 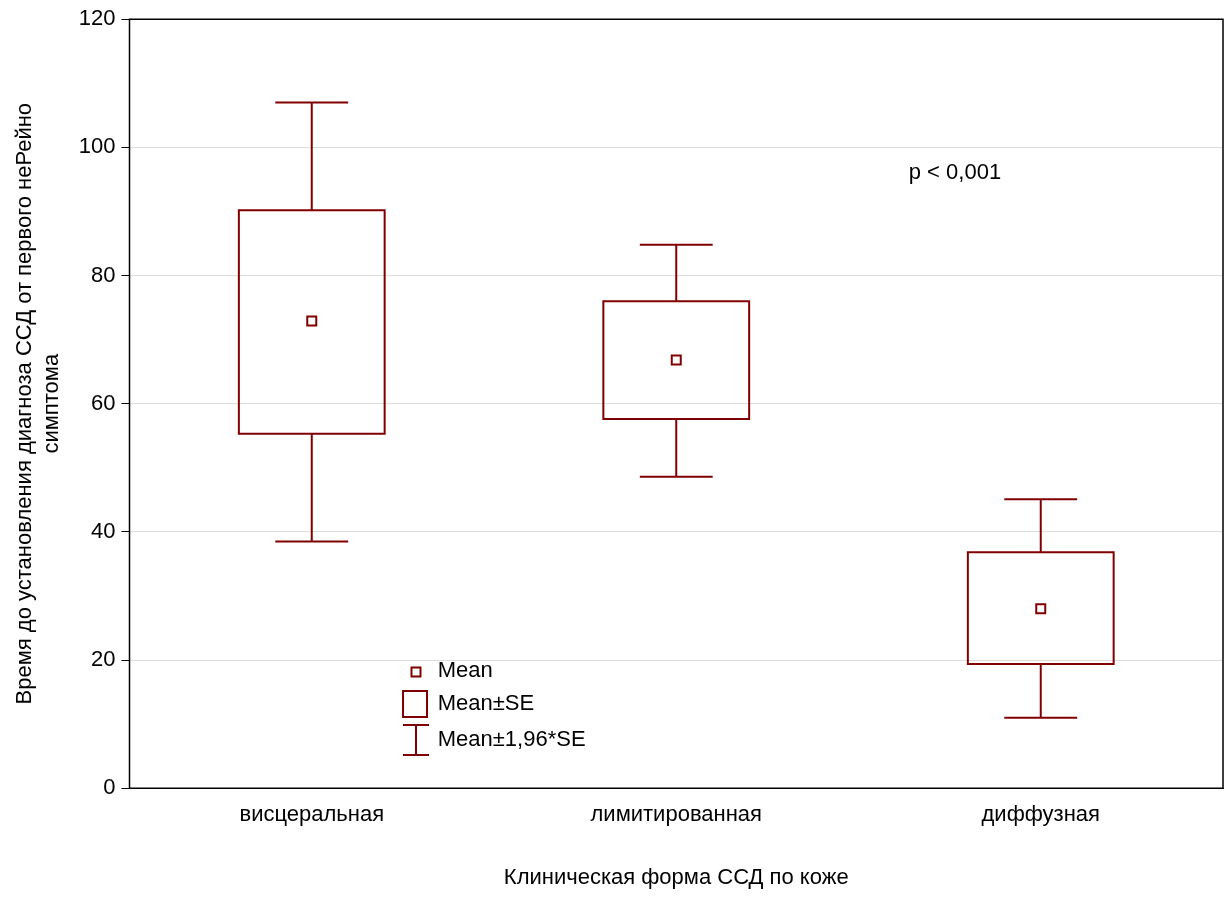 What do you see at coordinates (97, 146) in the screenshot?
I see `y-tick-label: 100` at bounding box center [97, 146].